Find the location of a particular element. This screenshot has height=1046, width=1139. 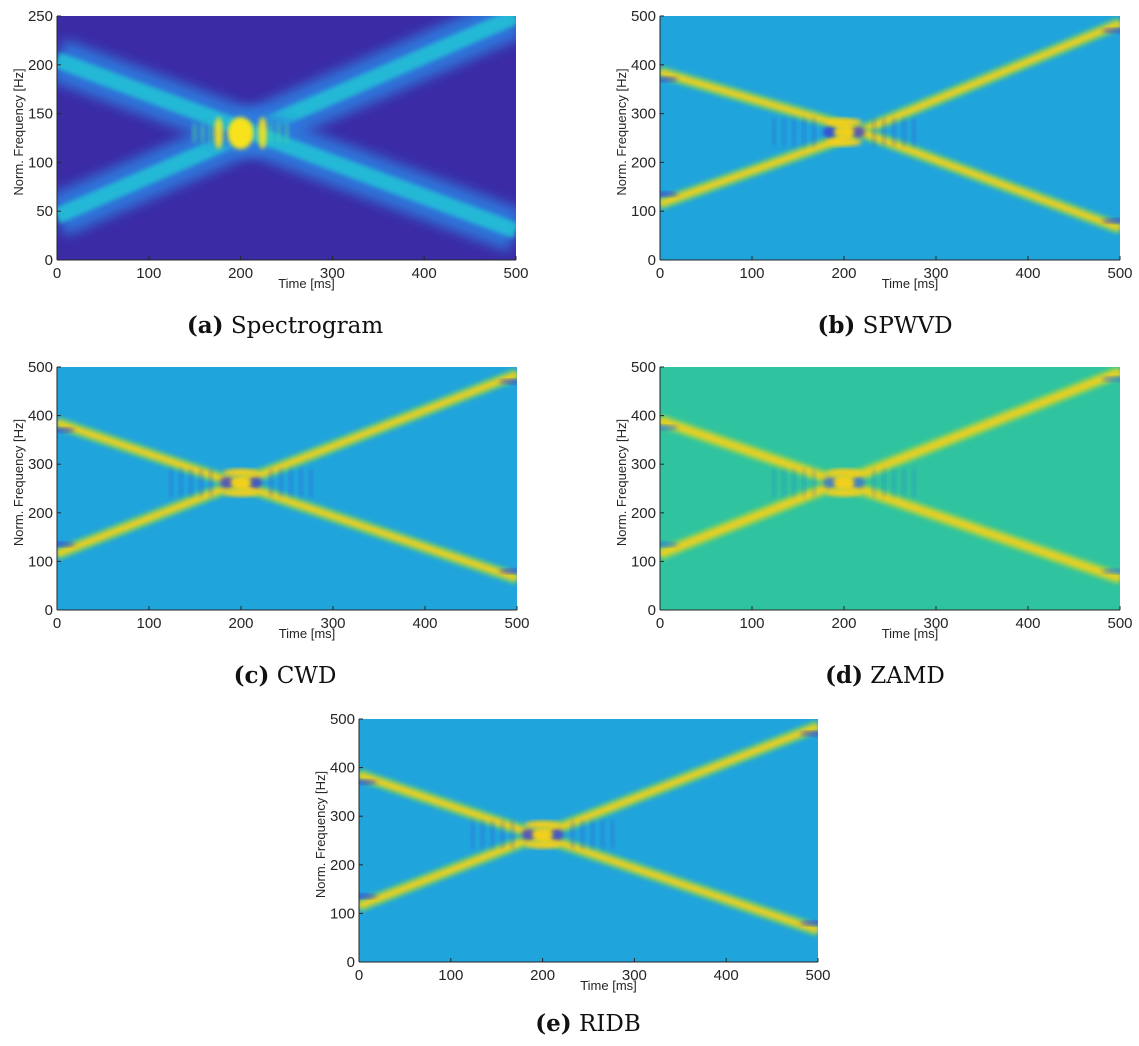

x-tick-label: 300 is located at coordinates (935, 273).